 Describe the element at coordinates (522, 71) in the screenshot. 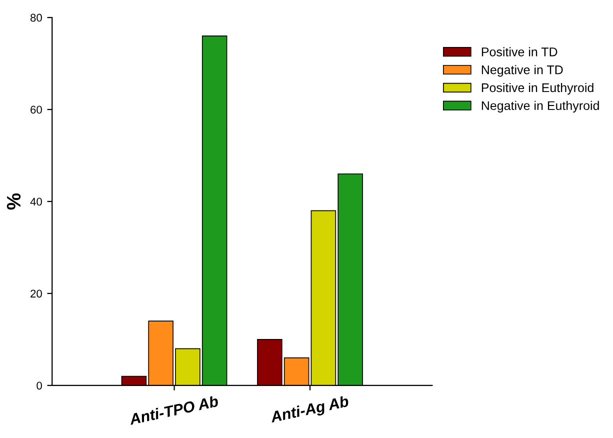

I see `legend-label: Negative in TD` at that location.